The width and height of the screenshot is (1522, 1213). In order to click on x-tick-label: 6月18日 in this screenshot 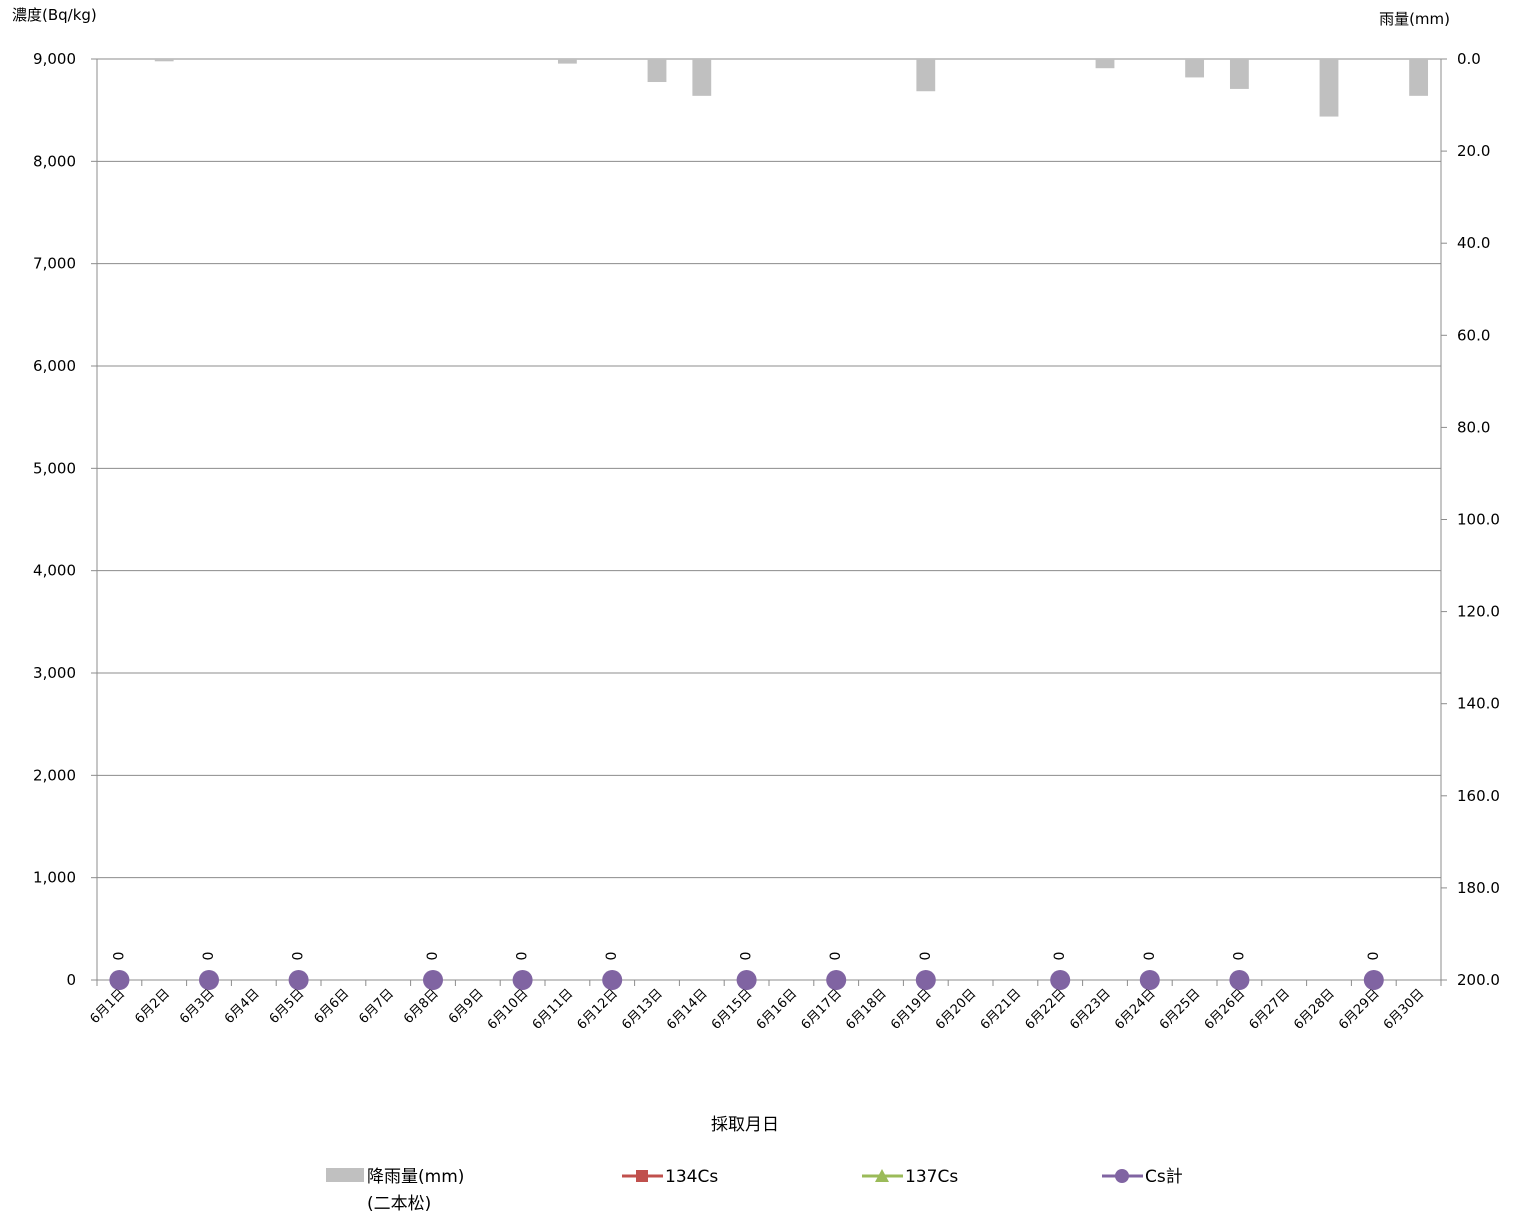, I will do `click(866, 1009)`.